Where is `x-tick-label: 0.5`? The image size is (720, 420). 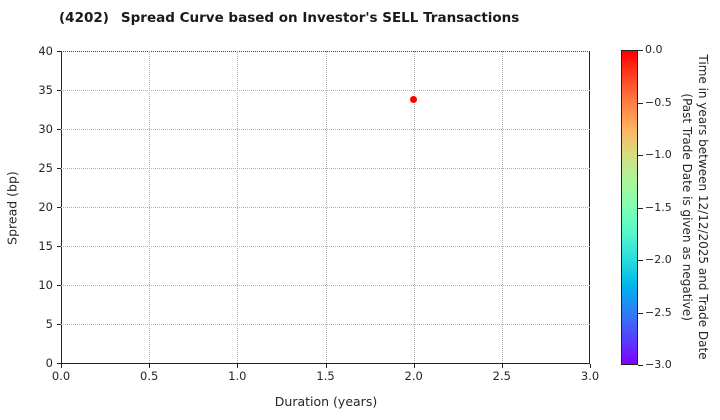 x-tick-label: 0.5 is located at coordinates (149, 376).